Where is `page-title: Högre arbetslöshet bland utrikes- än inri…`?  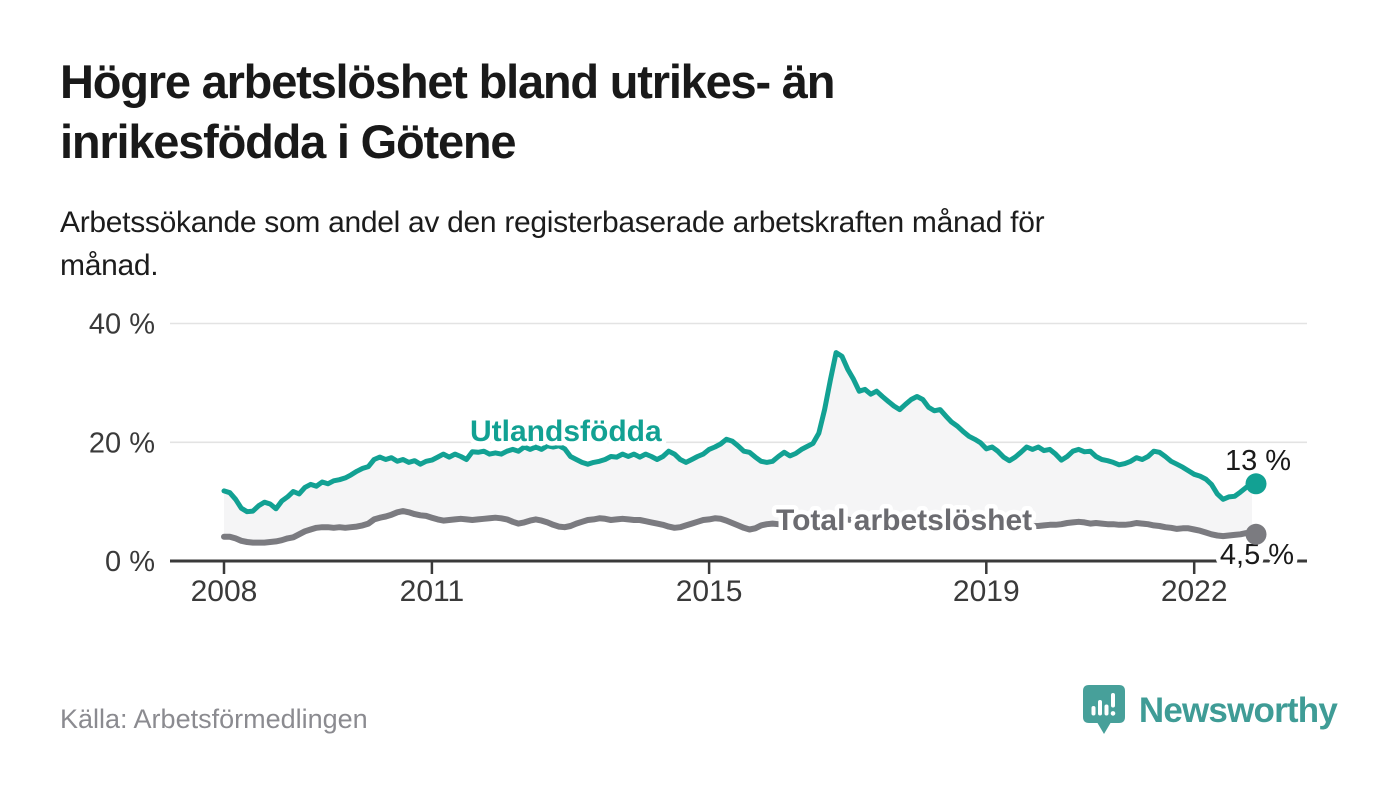 page-title: Högre arbetslöshet bland utrikes- än inri… is located at coordinates (710, 112).